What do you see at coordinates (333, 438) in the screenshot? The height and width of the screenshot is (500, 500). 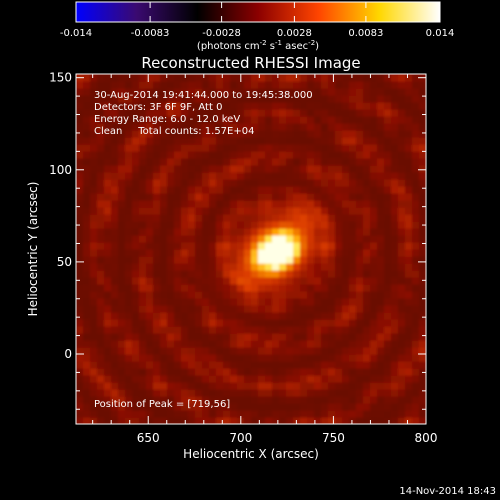 I see `x-tick-label: 750` at bounding box center [333, 438].